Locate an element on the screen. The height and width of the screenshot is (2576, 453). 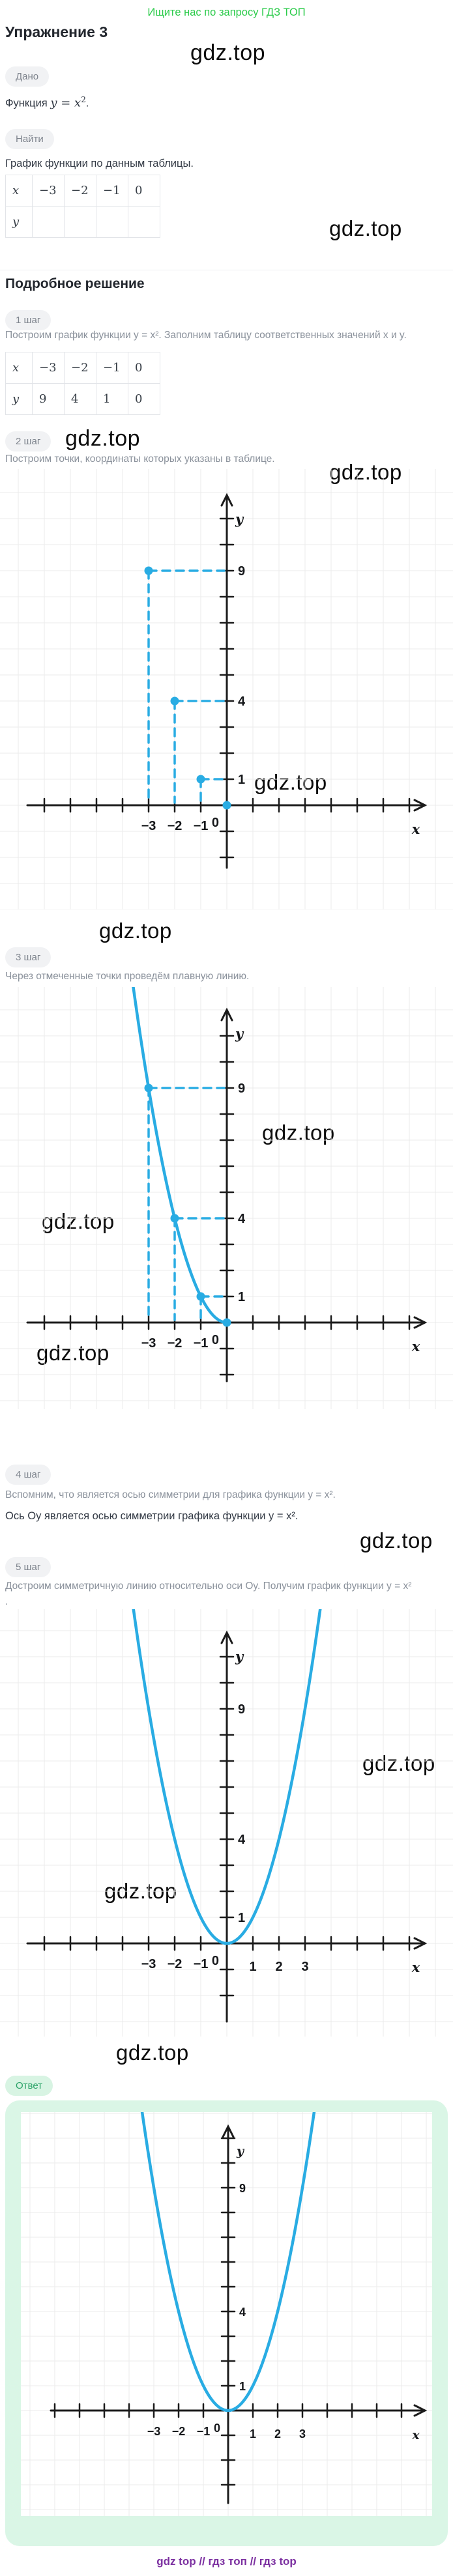
table-row: y 9 4 1 0 is located at coordinates (83, 399).